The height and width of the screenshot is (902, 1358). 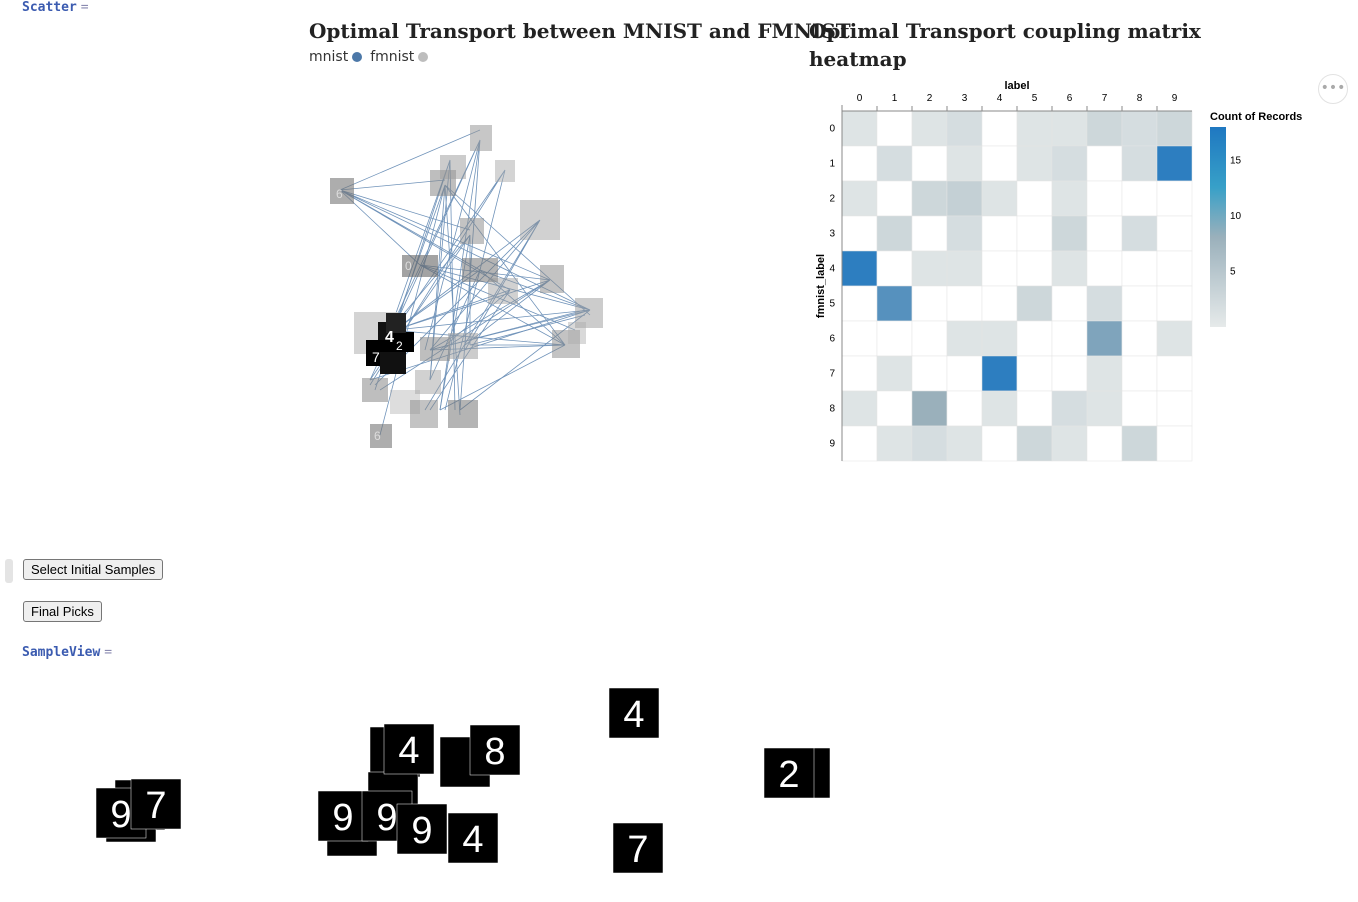 What do you see at coordinates (93, 569) in the screenshot?
I see `select-initial-samples-button: Select Initial Samples` at bounding box center [93, 569].